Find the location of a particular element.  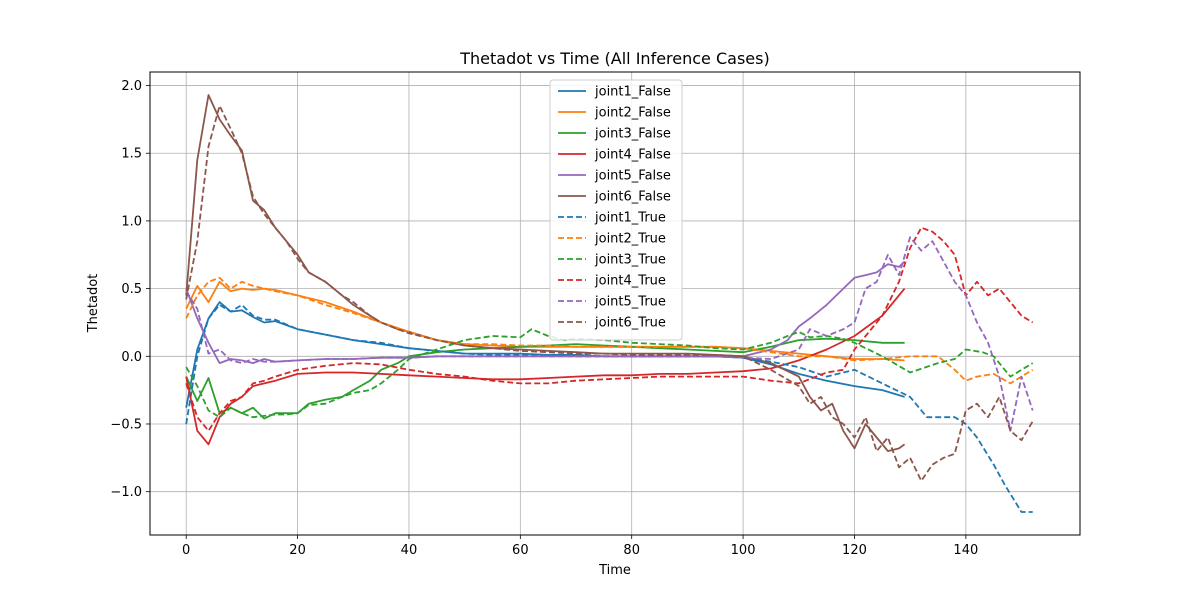

x-tick-label: 140 is located at coordinates (965, 550).